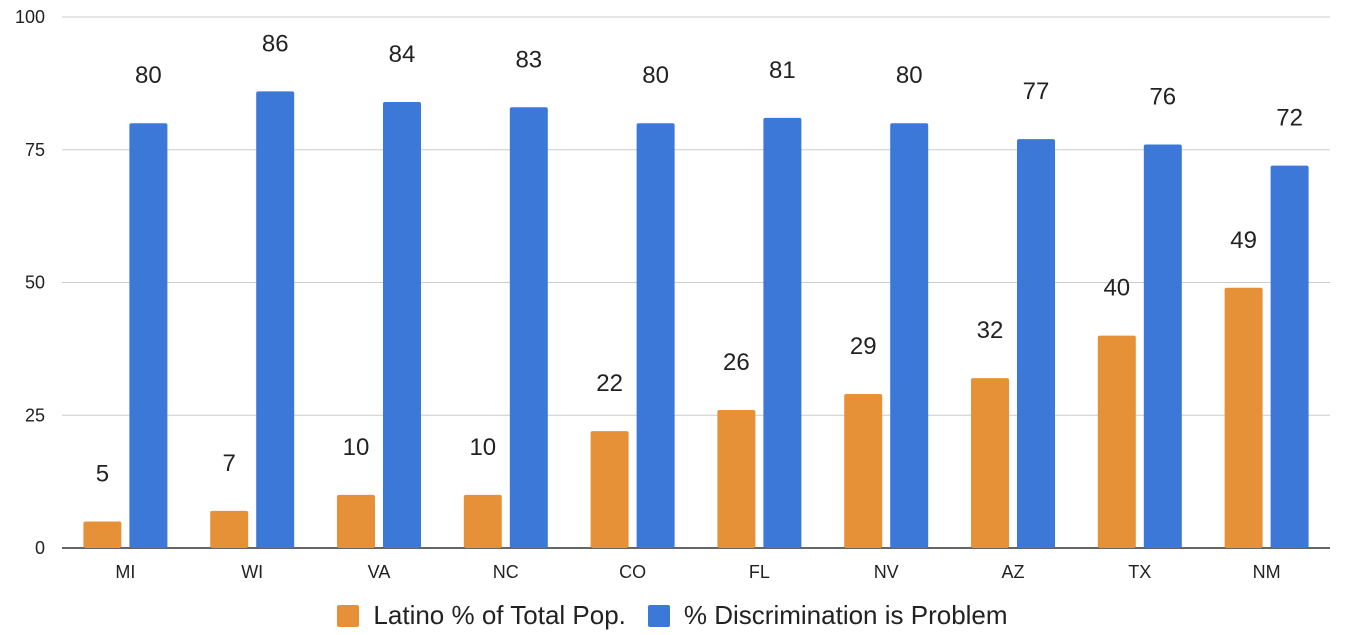 The width and height of the screenshot is (1345, 635). I want to click on y-tick-label: 75, so click(35, 150).